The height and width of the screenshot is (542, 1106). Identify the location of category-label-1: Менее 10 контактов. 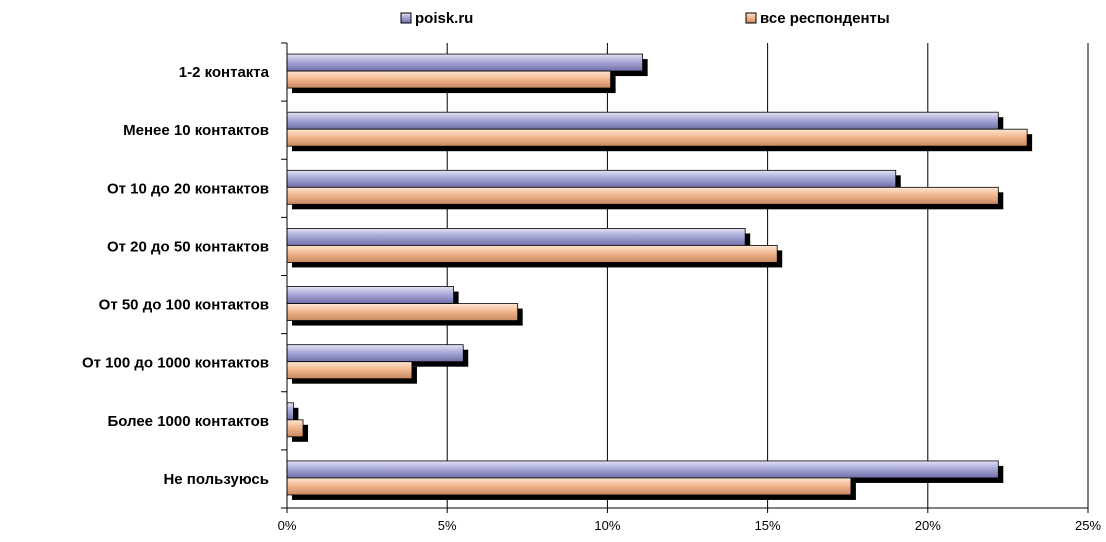
(196, 130).